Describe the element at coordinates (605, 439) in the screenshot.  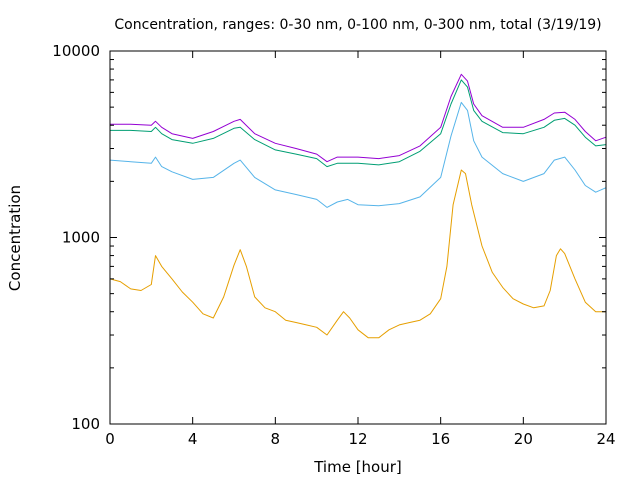
I see `x-tick-label: 24` at that location.